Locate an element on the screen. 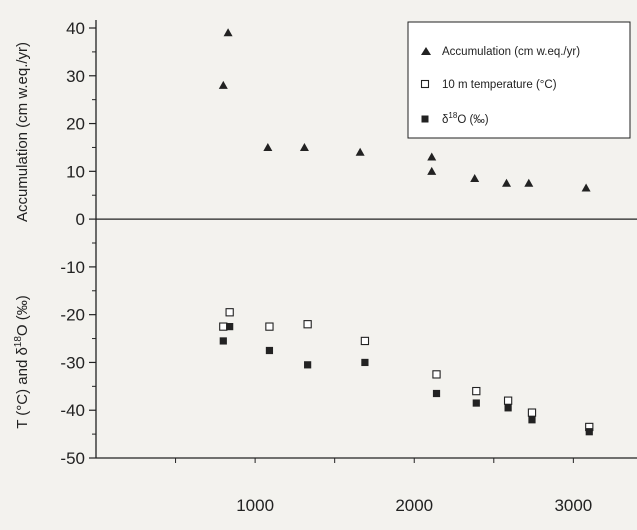 The image size is (637, 530). y-tick-label: 20 is located at coordinates (75, 124).